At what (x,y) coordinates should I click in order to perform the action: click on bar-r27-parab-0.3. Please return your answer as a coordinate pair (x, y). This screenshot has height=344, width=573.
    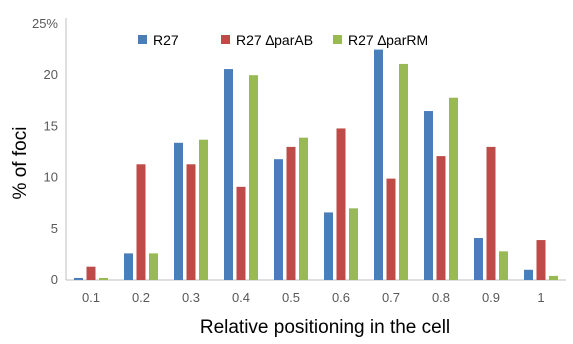
    Looking at the image, I should click on (191, 222).